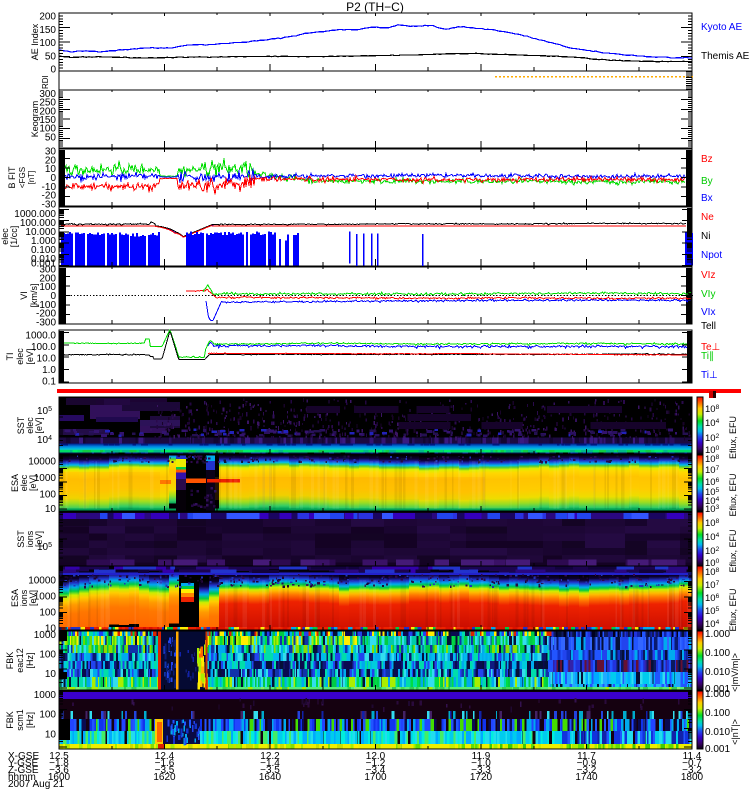 The height and width of the screenshot is (805, 750). Describe the element at coordinates (725, 56) in the screenshot. I see `svg-text: Themis AE` at that location.